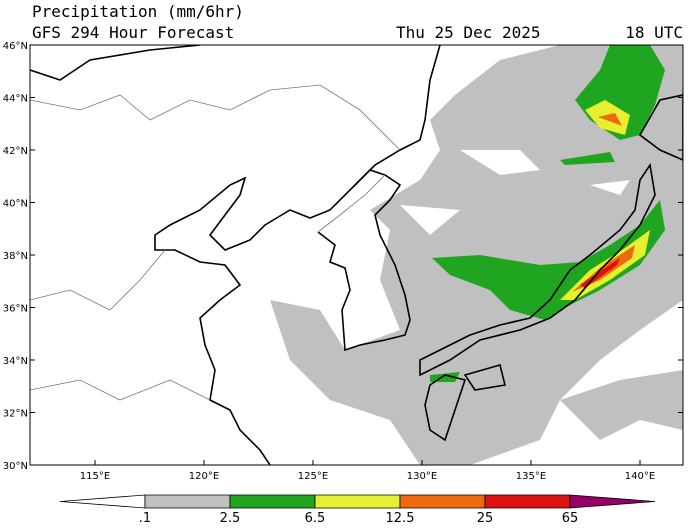  What do you see at coordinates (15, 151) in the screenshot?
I see `lat-label: 42°N` at bounding box center [15, 151].